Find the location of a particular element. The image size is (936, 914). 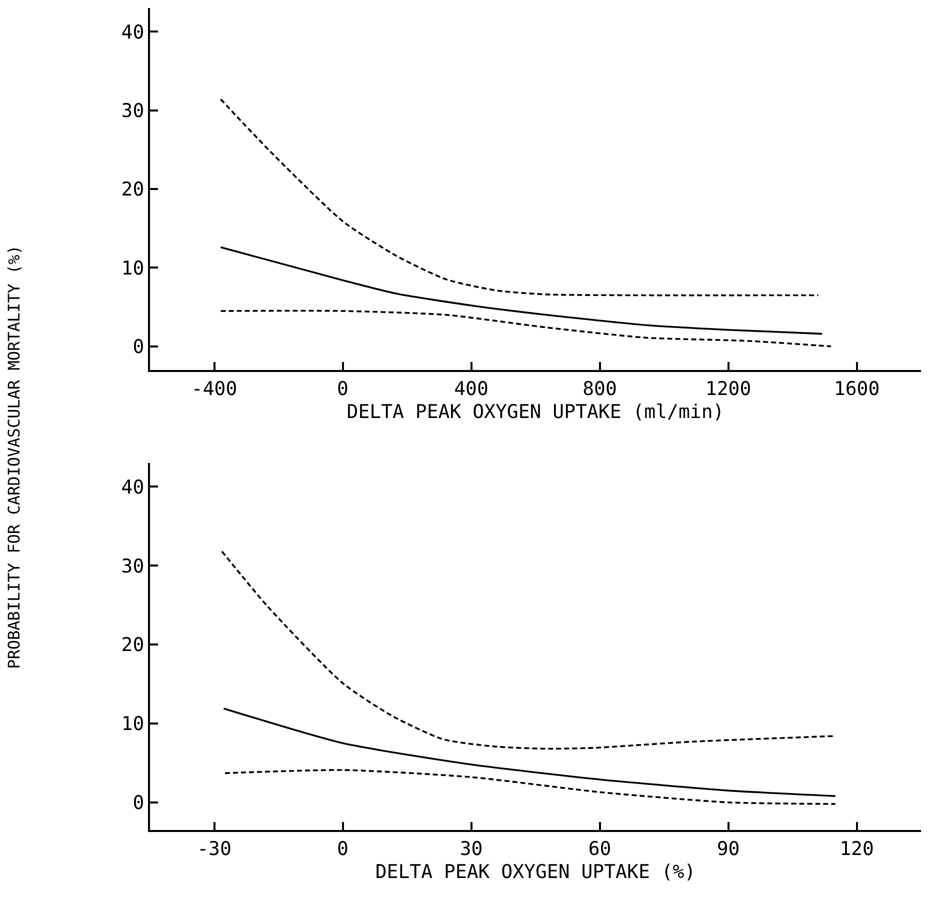

x-axis-title: DELTA PEAK OXYGEN UPTAKE (%) is located at coordinates (535, 872).